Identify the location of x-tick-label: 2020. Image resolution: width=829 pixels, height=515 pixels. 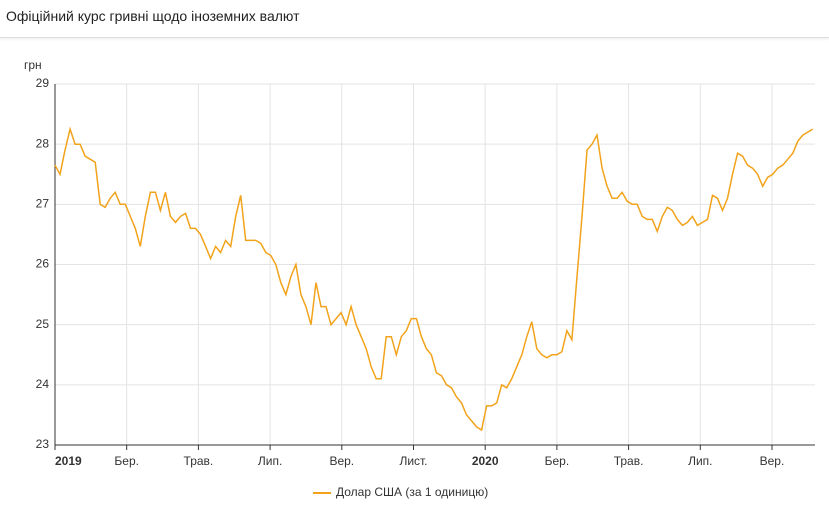
(485, 461).